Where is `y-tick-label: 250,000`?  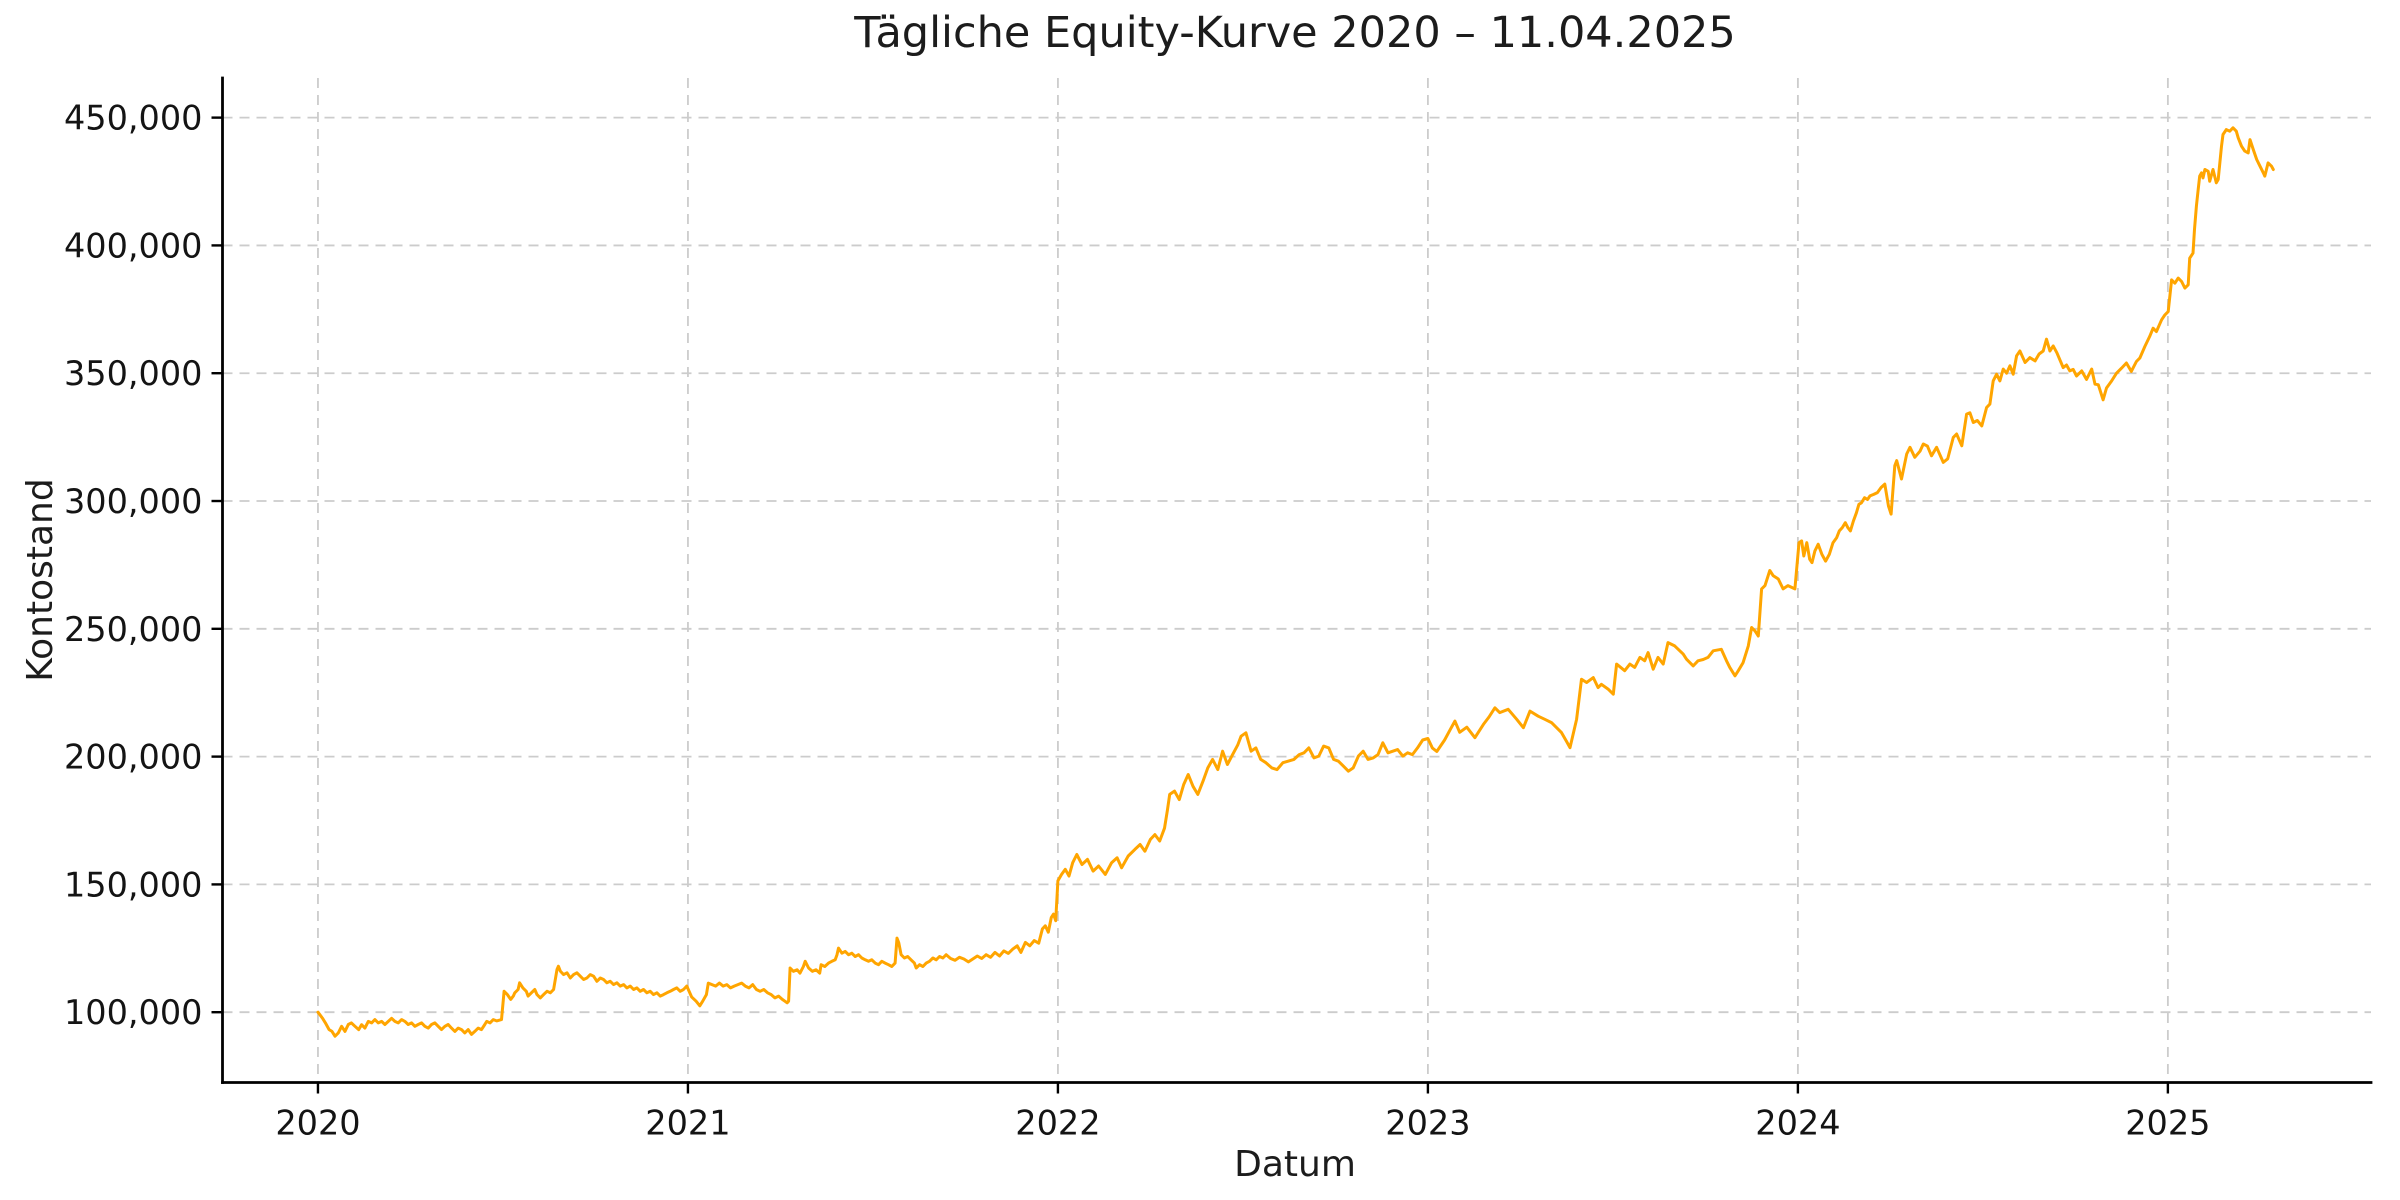 y-tick-label: 250,000 is located at coordinates (133, 629).